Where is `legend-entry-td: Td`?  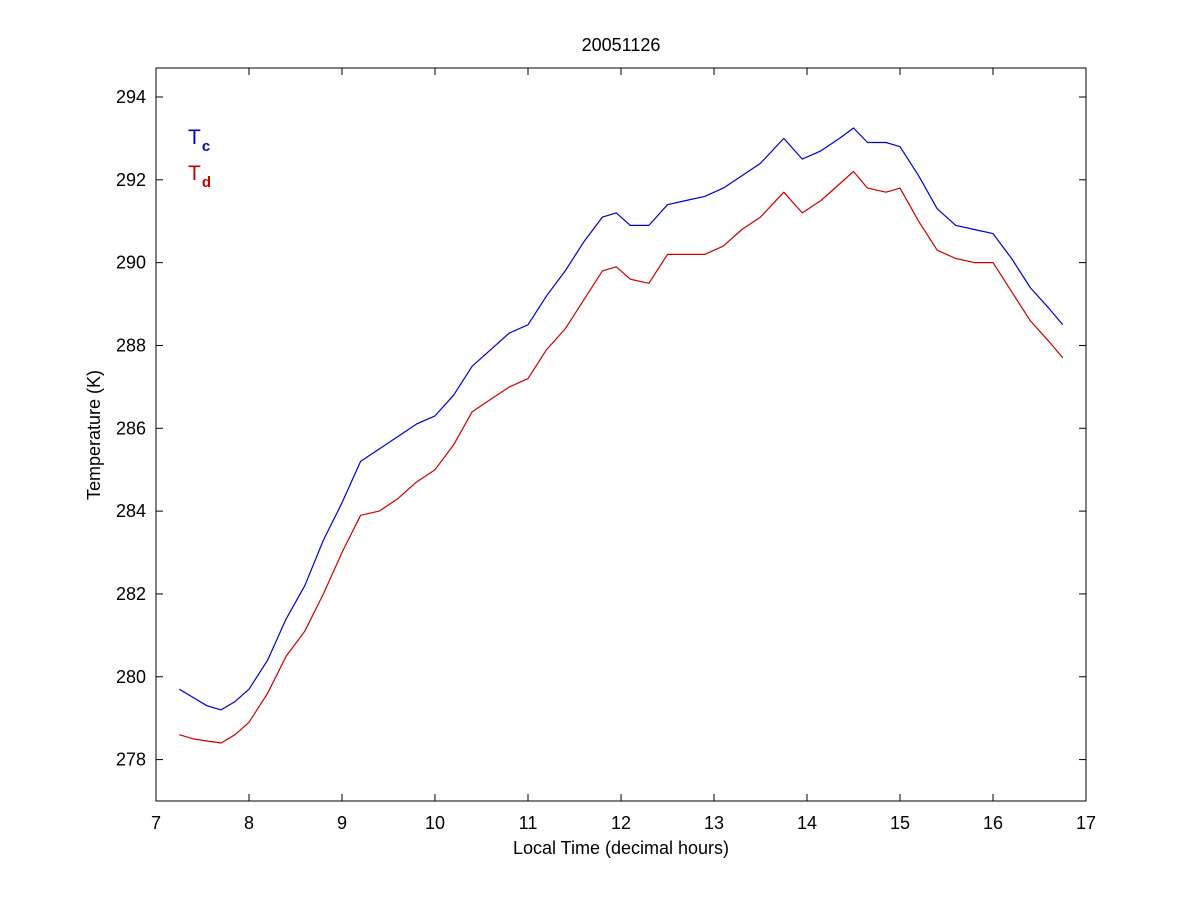 legend-entry-td: Td is located at coordinates (199, 176).